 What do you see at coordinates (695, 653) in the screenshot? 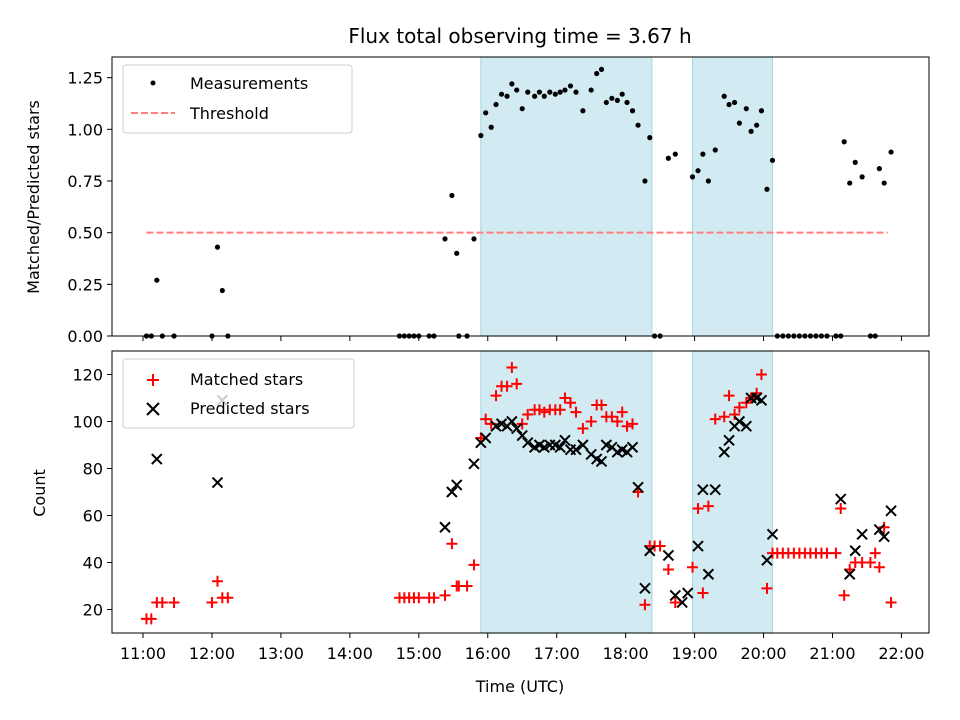
I see `x-tick-label: 19:00` at bounding box center [695, 653].